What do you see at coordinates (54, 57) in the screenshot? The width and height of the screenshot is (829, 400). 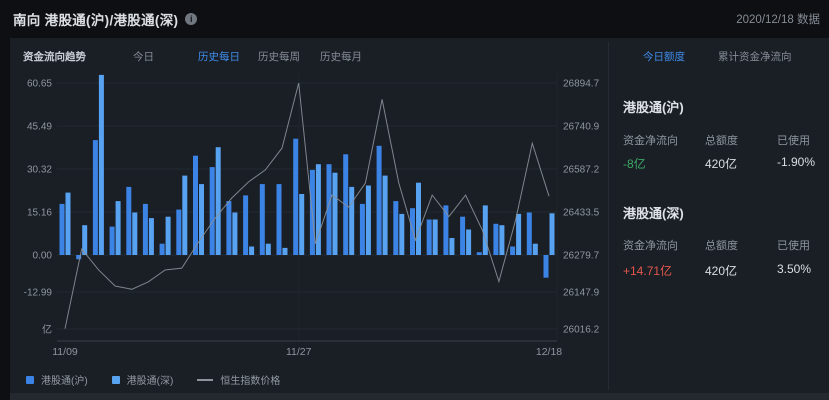 I see `capital-flow-trend-label: 资金流向趋势` at bounding box center [54, 57].